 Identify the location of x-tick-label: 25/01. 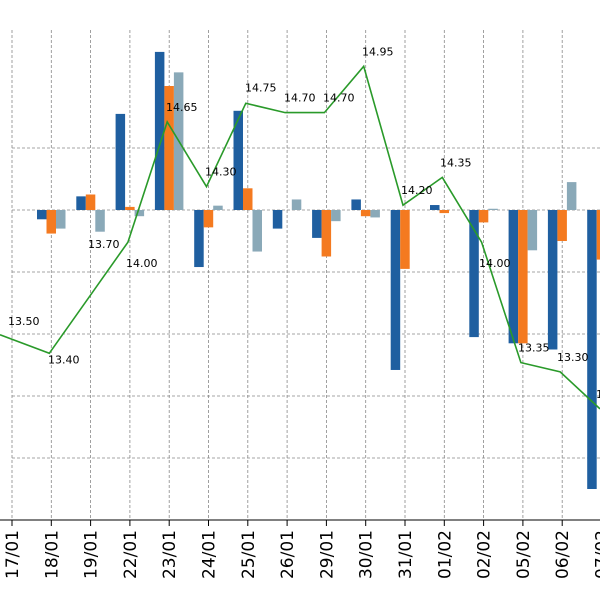
(249, 554).